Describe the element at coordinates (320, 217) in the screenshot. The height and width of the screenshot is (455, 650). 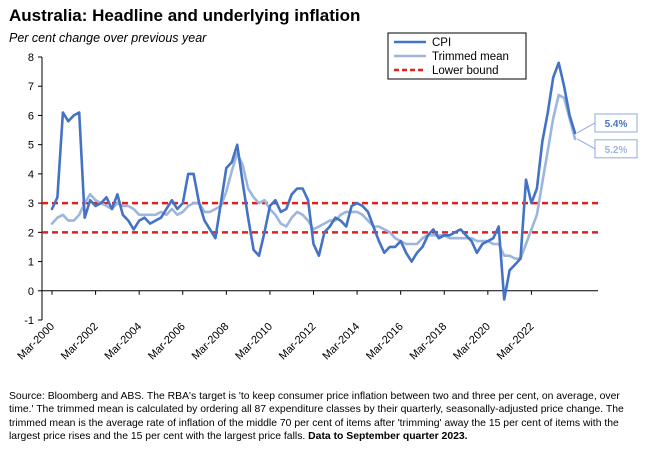
I see `target-band-lines` at that location.